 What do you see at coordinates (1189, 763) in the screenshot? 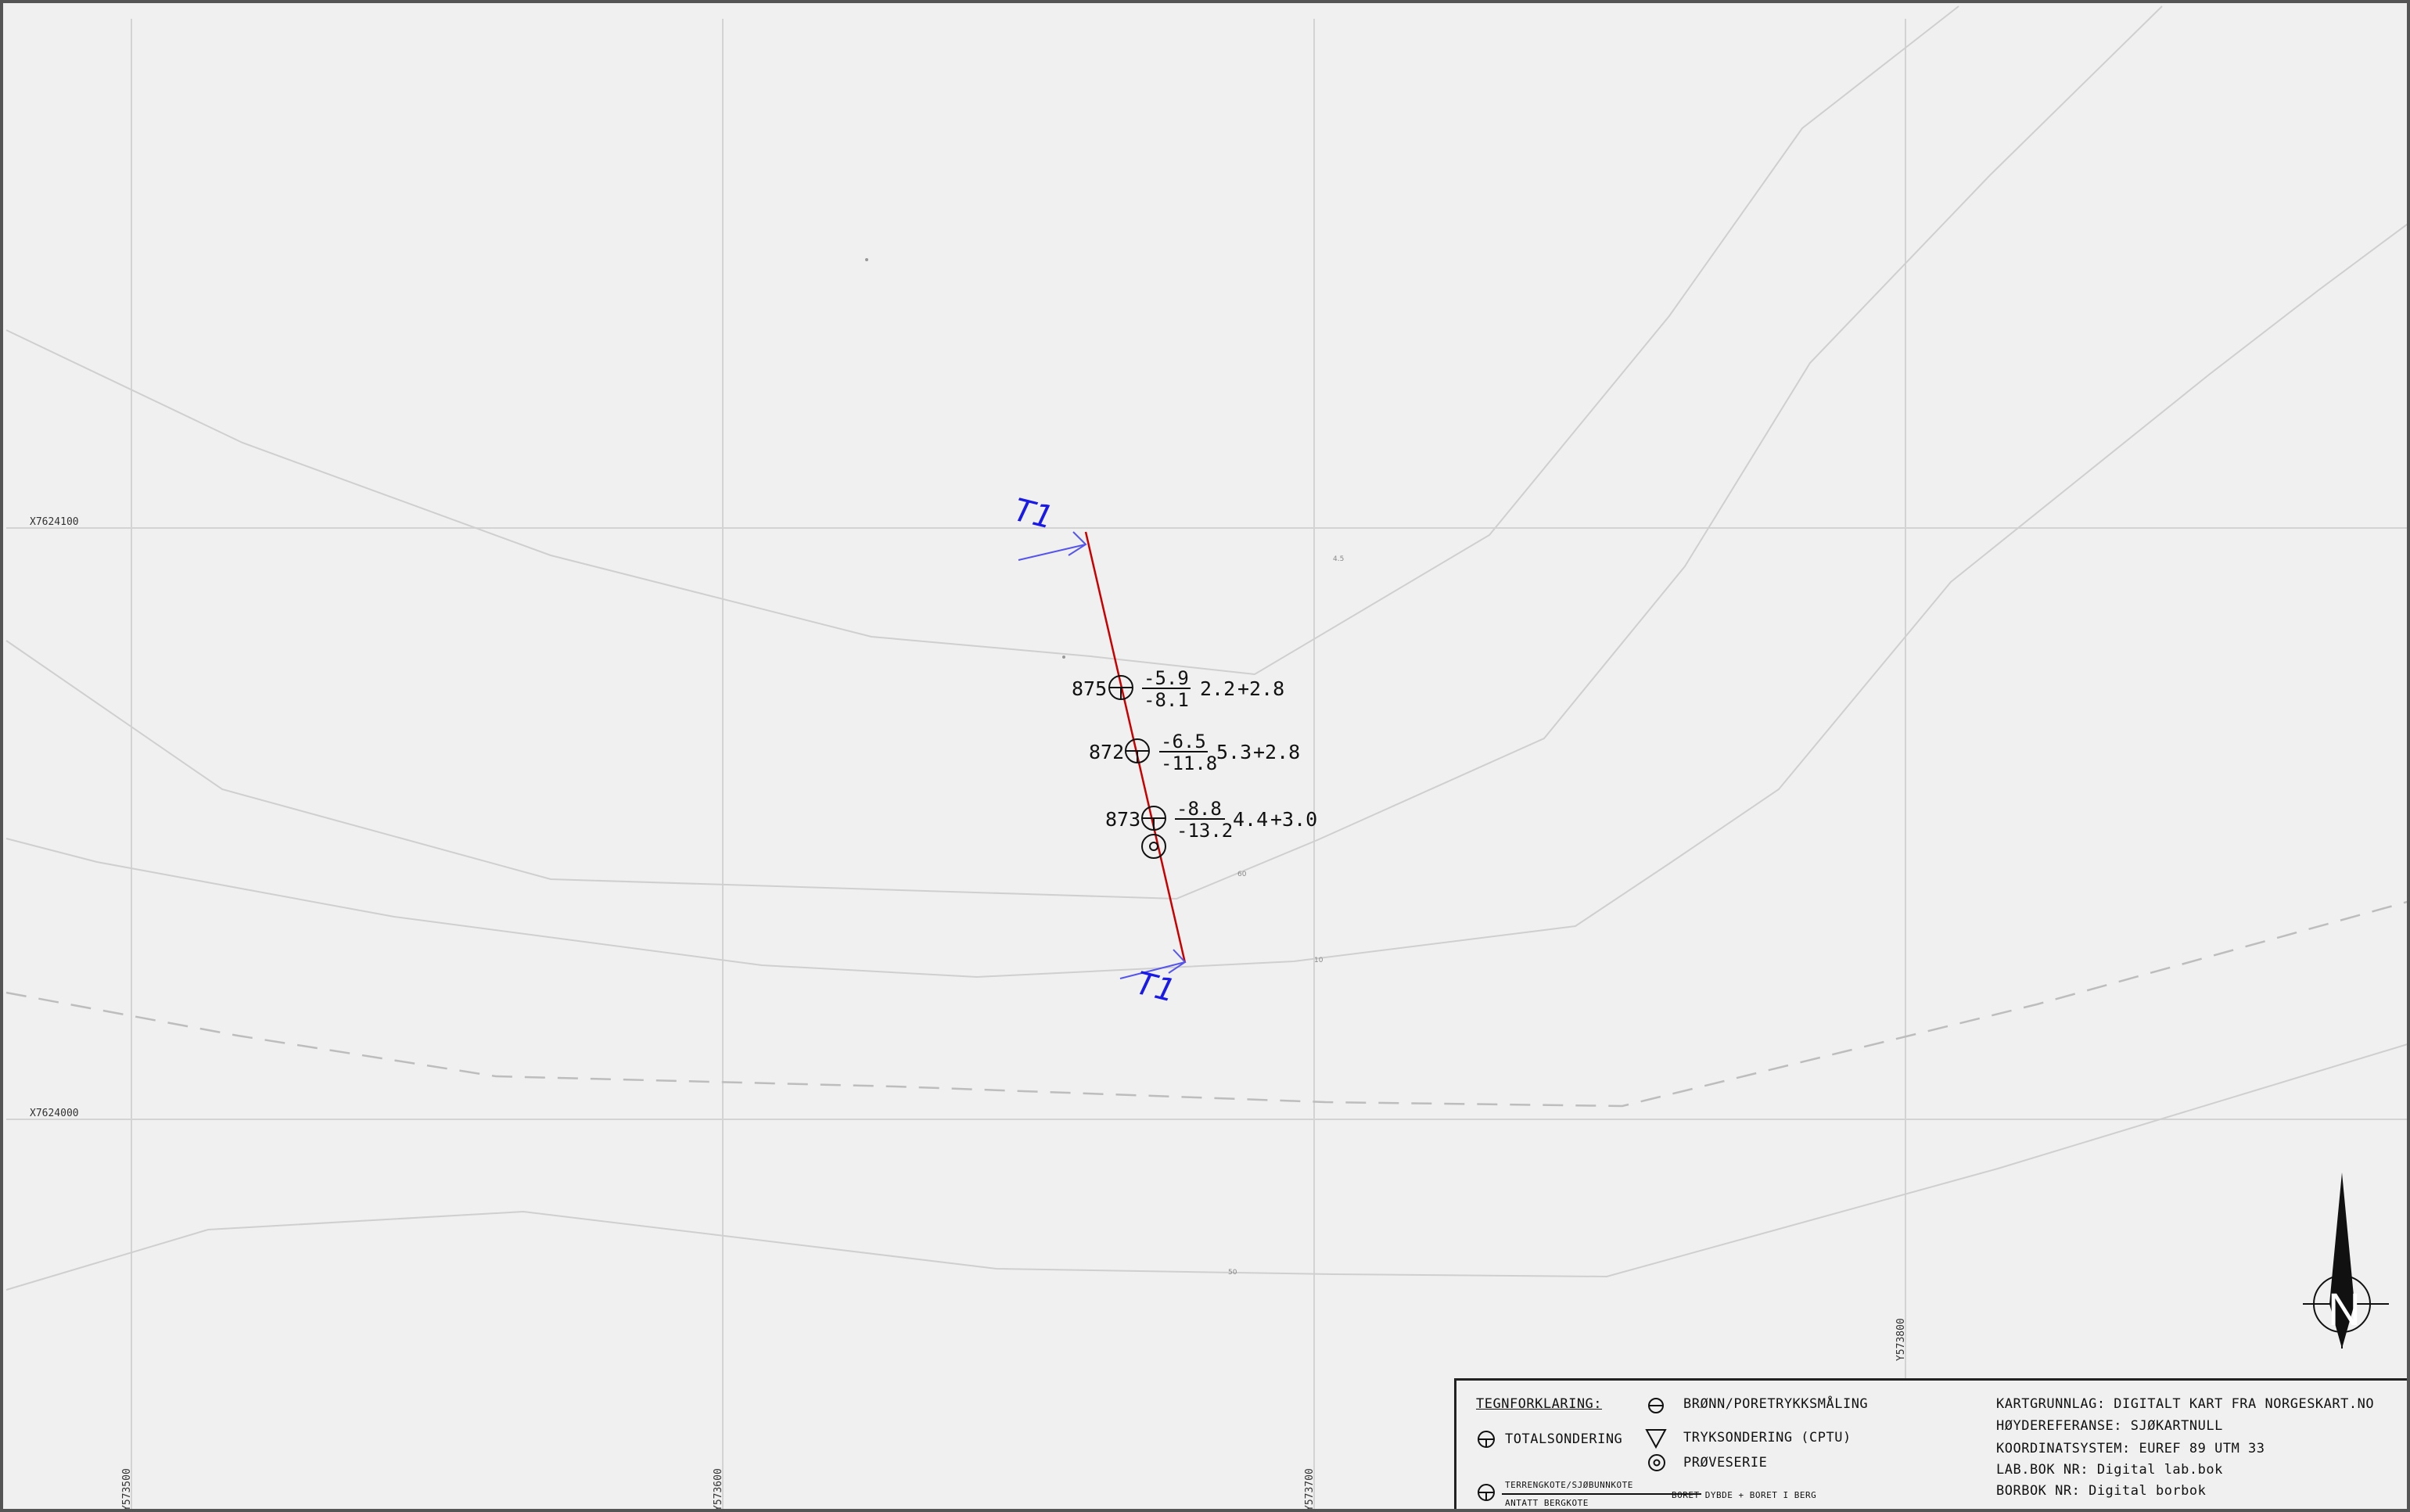
I see `bedrock-elevation: -11.8` at bounding box center [1189, 763].